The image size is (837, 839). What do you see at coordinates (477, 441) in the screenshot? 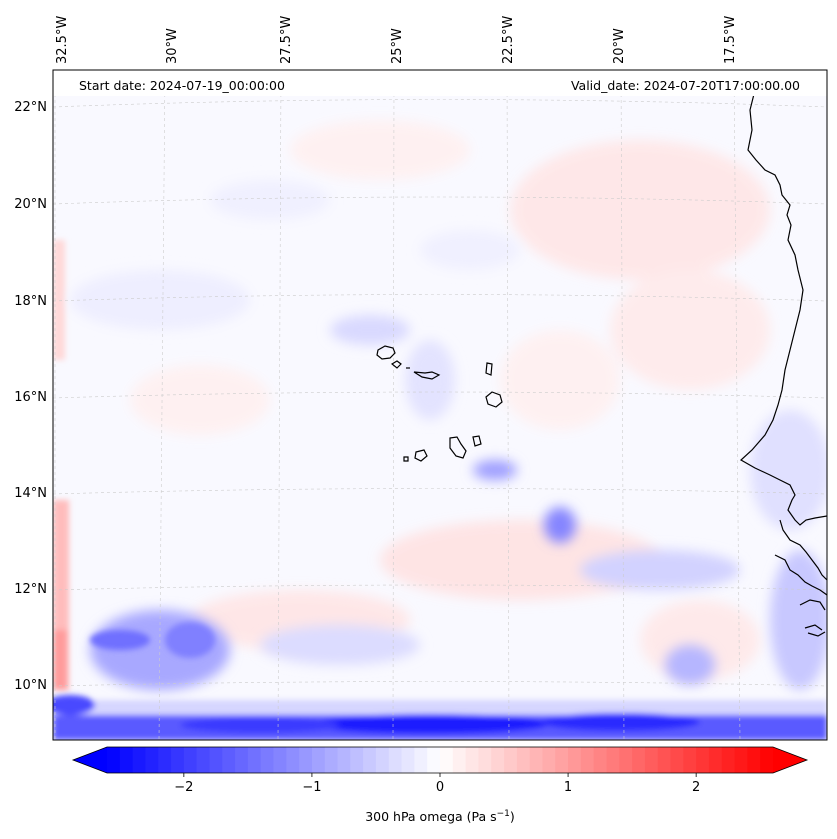
I see `island-maio` at bounding box center [477, 441].